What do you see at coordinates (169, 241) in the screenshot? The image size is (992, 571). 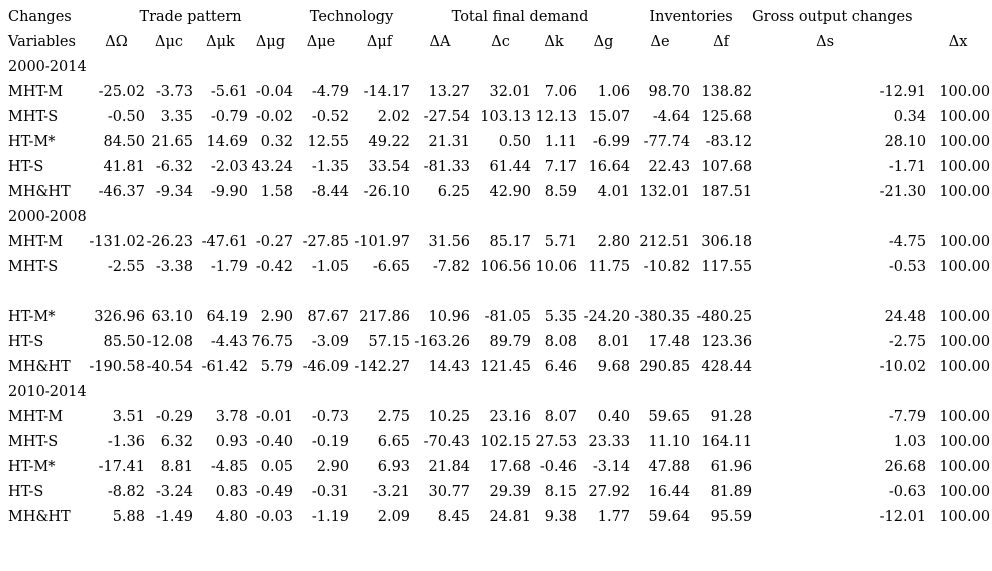 I see `cell-c: -26.23` at bounding box center [169, 241].